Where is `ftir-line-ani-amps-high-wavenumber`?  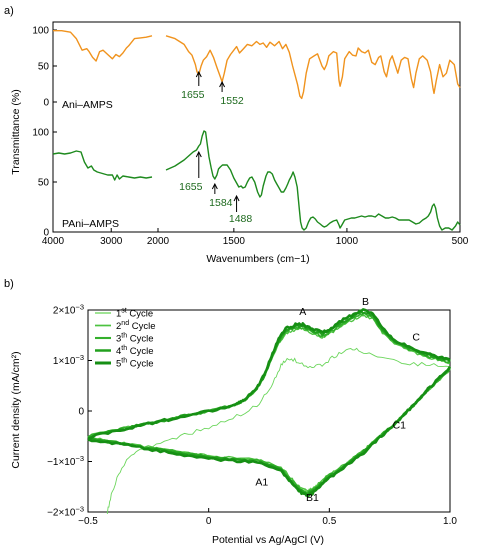 ftir-line-ani-amps-high-wavenumber is located at coordinates (103, 46).